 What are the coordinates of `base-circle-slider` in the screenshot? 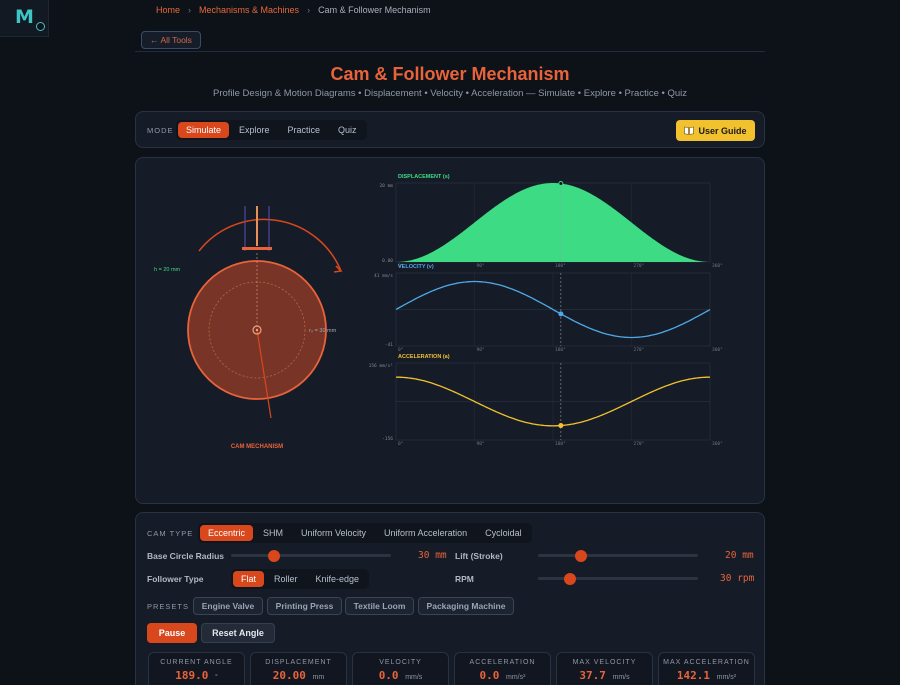 It's located at (311, 555).